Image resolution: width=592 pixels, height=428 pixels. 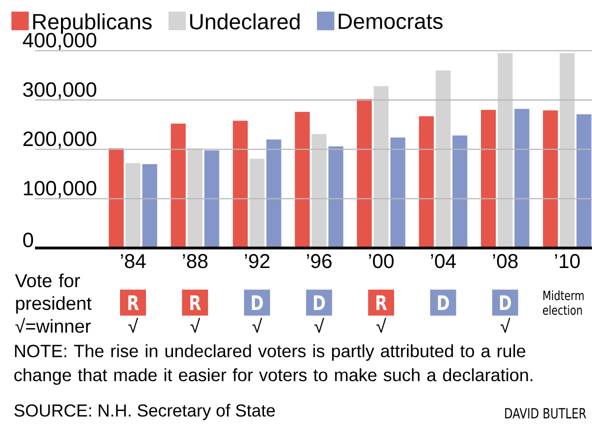 What do you see at coordinates (59, 140) in the screenshot?
I see `y-tick-label: 200,000` at bounding box center [59, 140].